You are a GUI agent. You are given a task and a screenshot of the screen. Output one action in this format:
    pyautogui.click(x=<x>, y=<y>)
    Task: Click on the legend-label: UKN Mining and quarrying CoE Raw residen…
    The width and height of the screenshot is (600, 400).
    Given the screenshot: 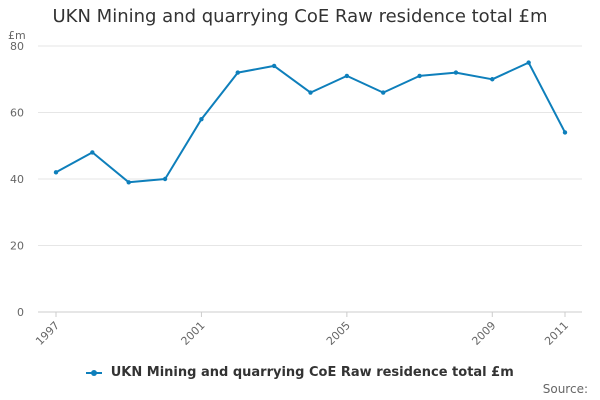 What is the action you would take?
    pyautogui.click(x=312, y=372)
    